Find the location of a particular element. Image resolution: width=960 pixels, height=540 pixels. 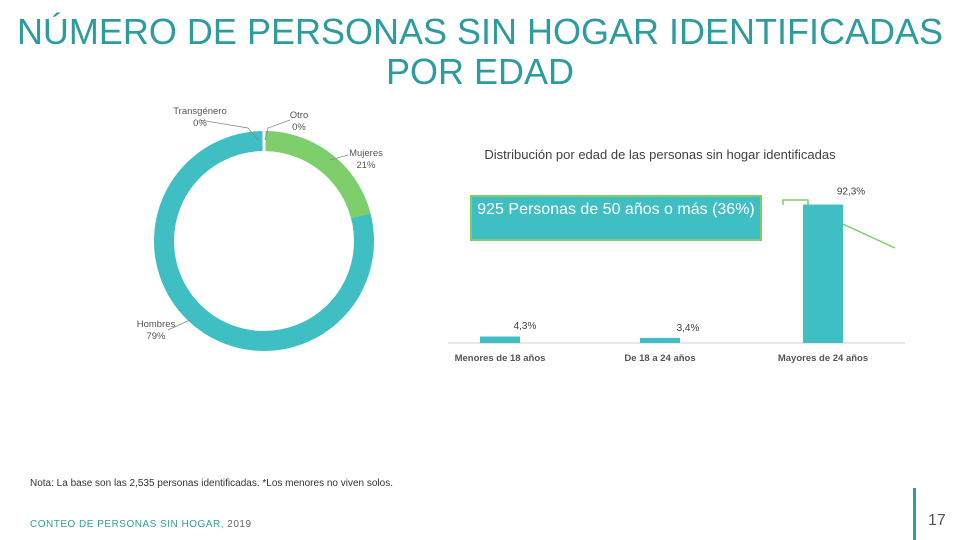

footer-year: 2019 is located at coordinates (239, 524).